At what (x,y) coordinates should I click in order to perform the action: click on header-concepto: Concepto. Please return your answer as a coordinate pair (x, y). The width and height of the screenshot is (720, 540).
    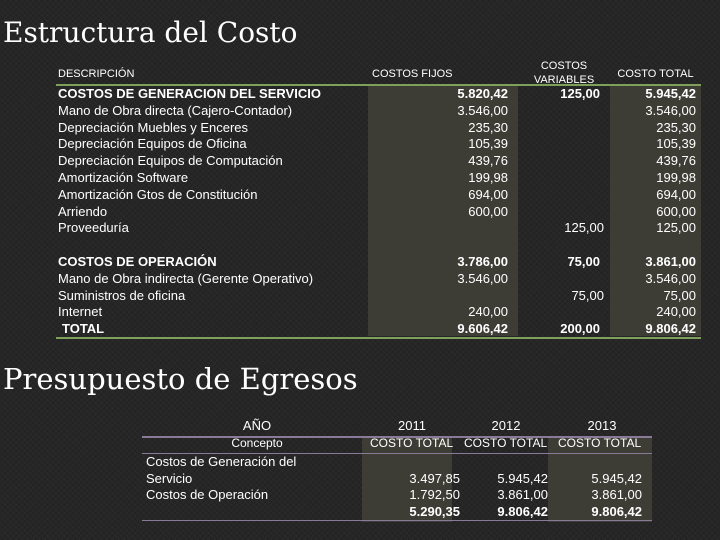
    Looking at the image, I should click on (257, 443).